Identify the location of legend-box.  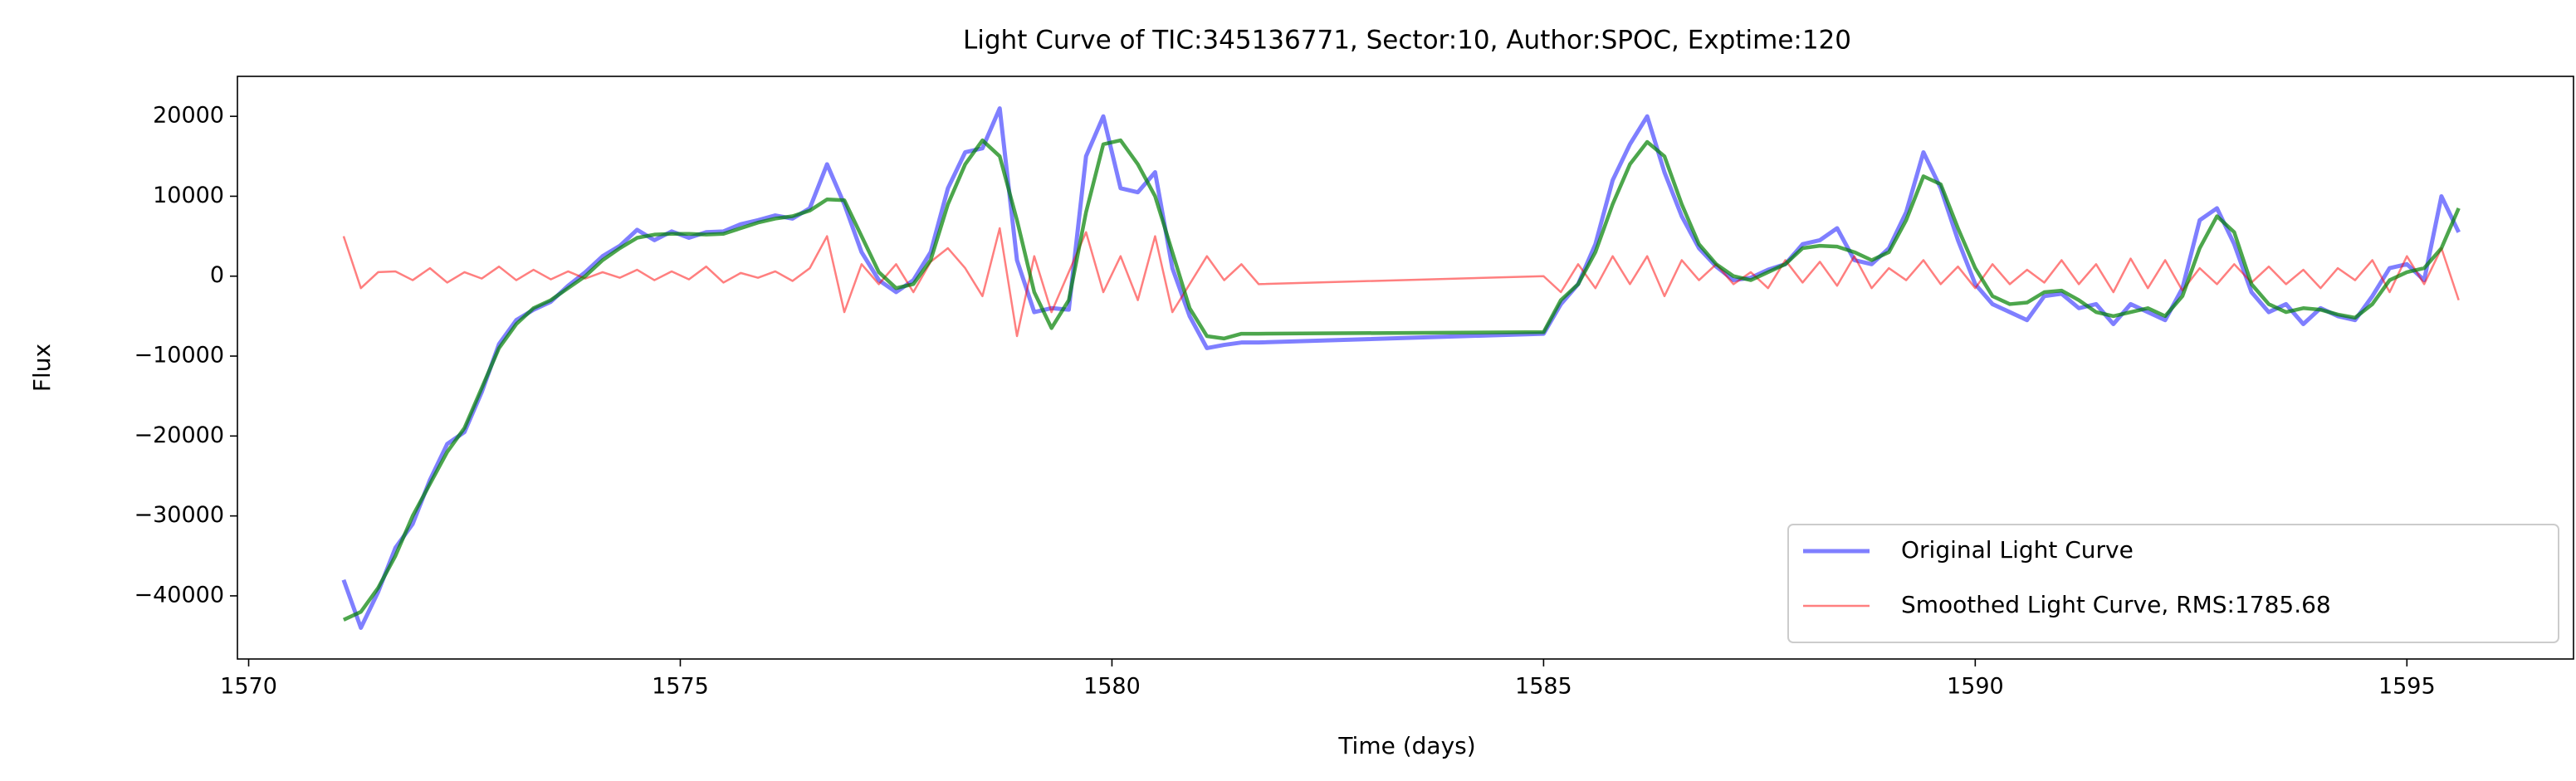
(2173, 583).